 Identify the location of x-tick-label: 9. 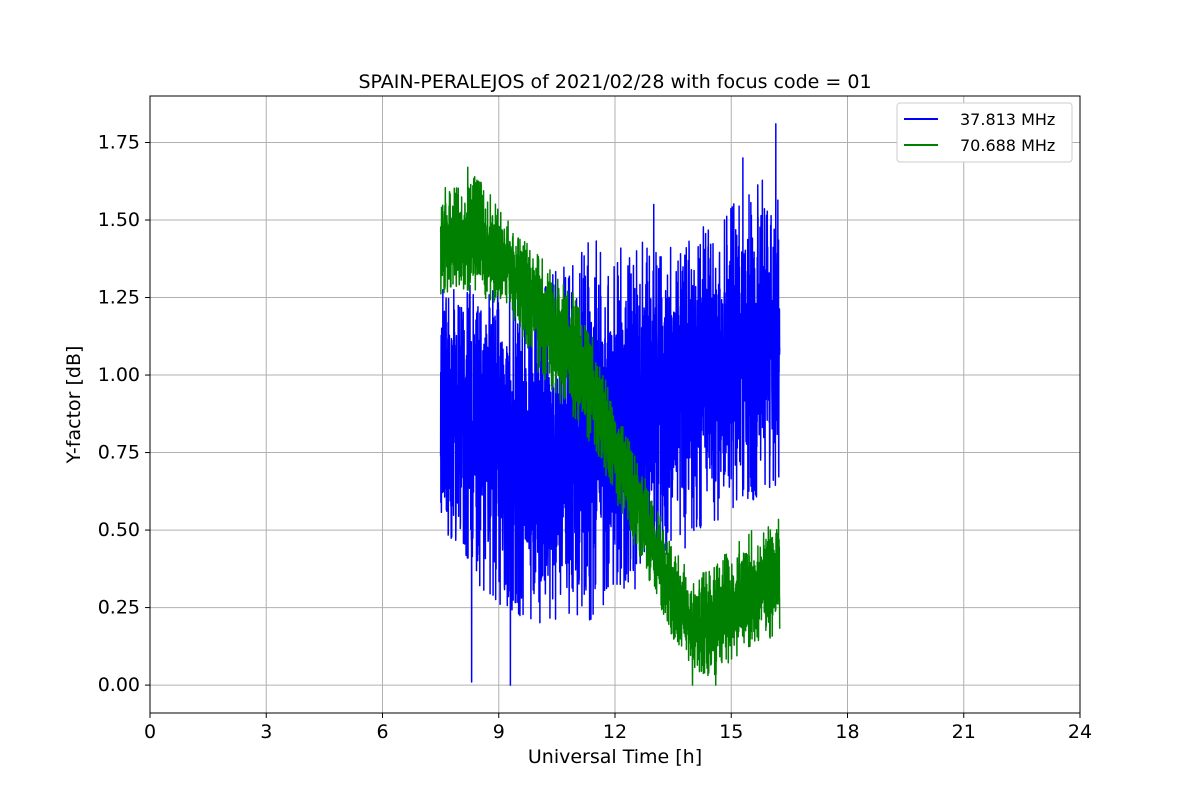
(499, 732).